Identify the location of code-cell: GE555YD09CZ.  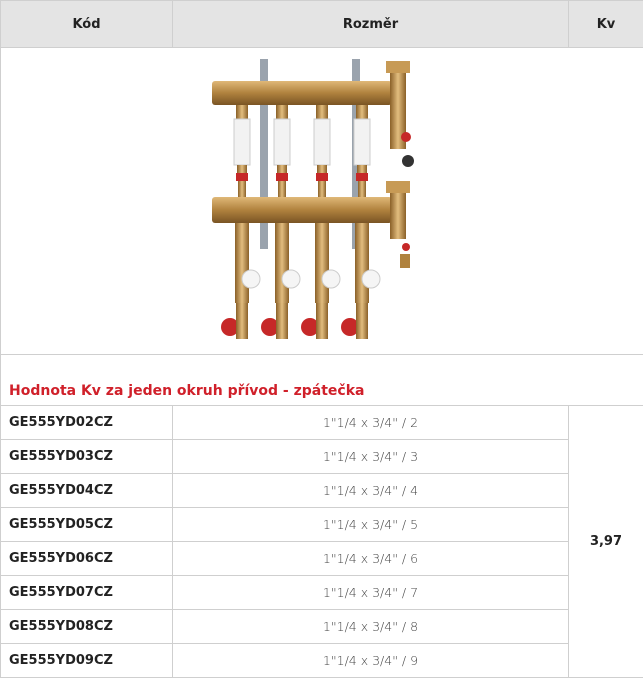
(87, 661).